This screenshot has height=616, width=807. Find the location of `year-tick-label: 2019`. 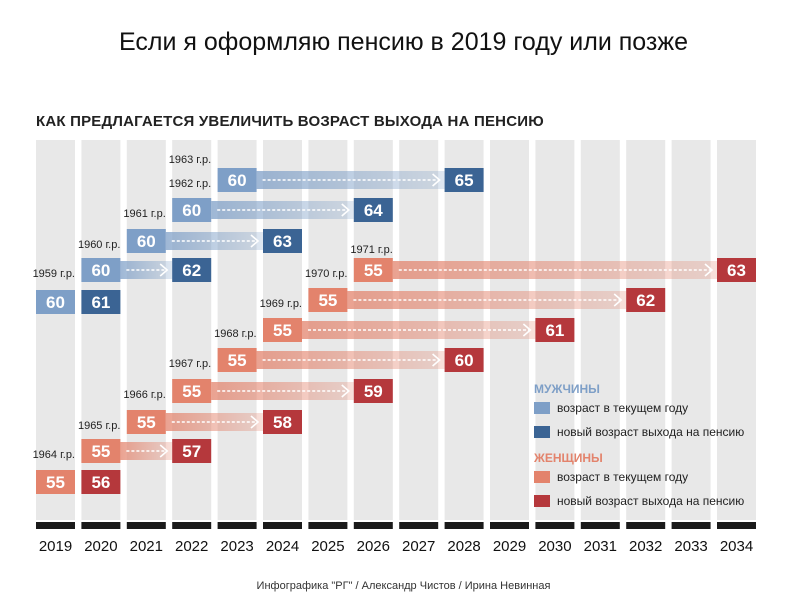

year-tick-label: 2019 is located at coordinates (55, 546).